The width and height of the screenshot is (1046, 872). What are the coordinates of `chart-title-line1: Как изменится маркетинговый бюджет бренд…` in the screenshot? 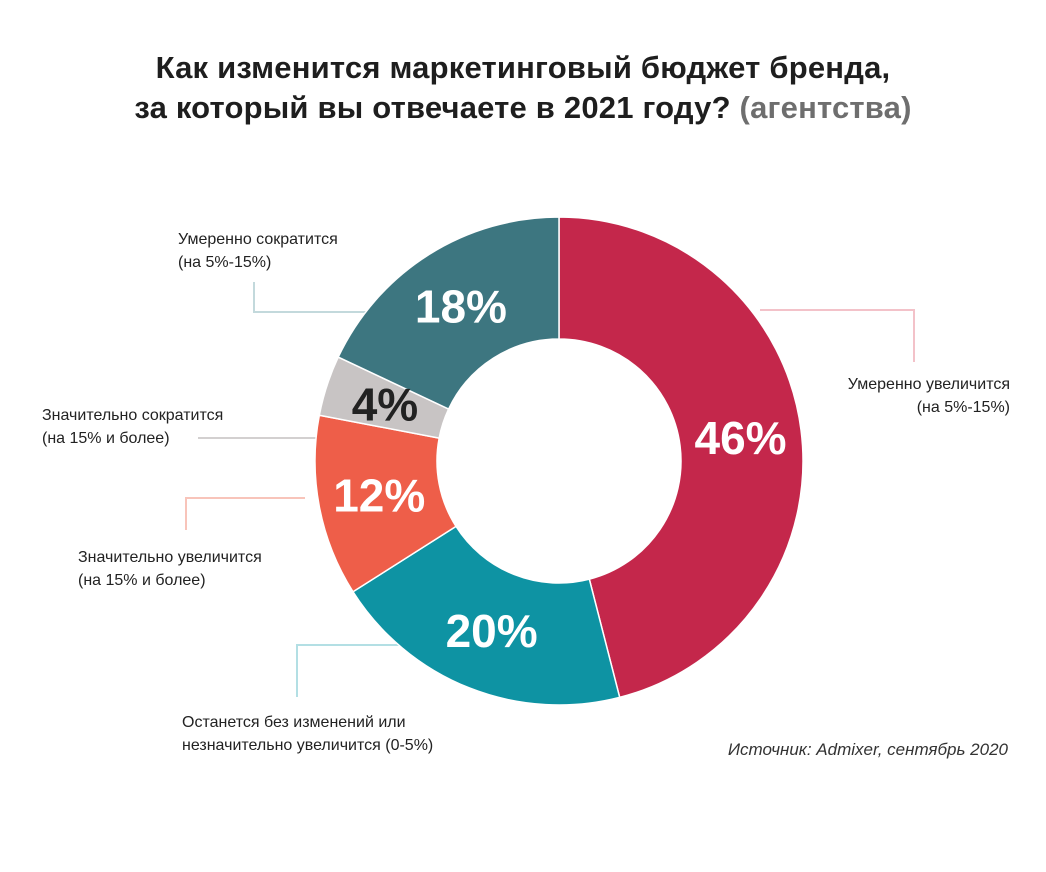 It's located at (523, 67).